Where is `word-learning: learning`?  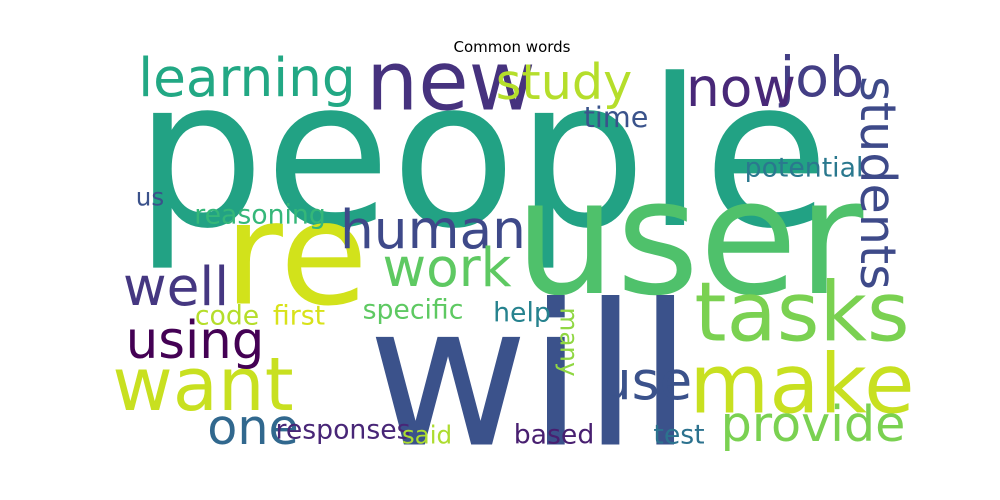 word-learning: learning is located at coordinates (246, 78).